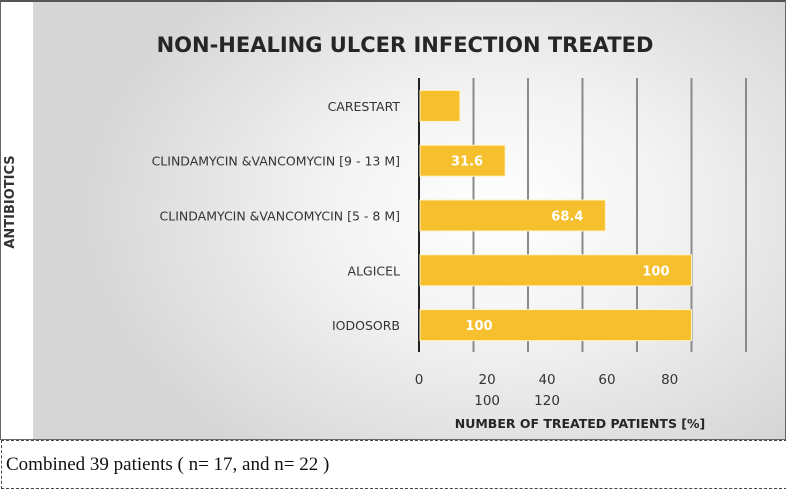  What do you see at coordinates (580, 423) in the screenshot?
I see `x-axis-label: NUMBER OF TREATED PATIENTS [%]` at bounding box center [580, 423].